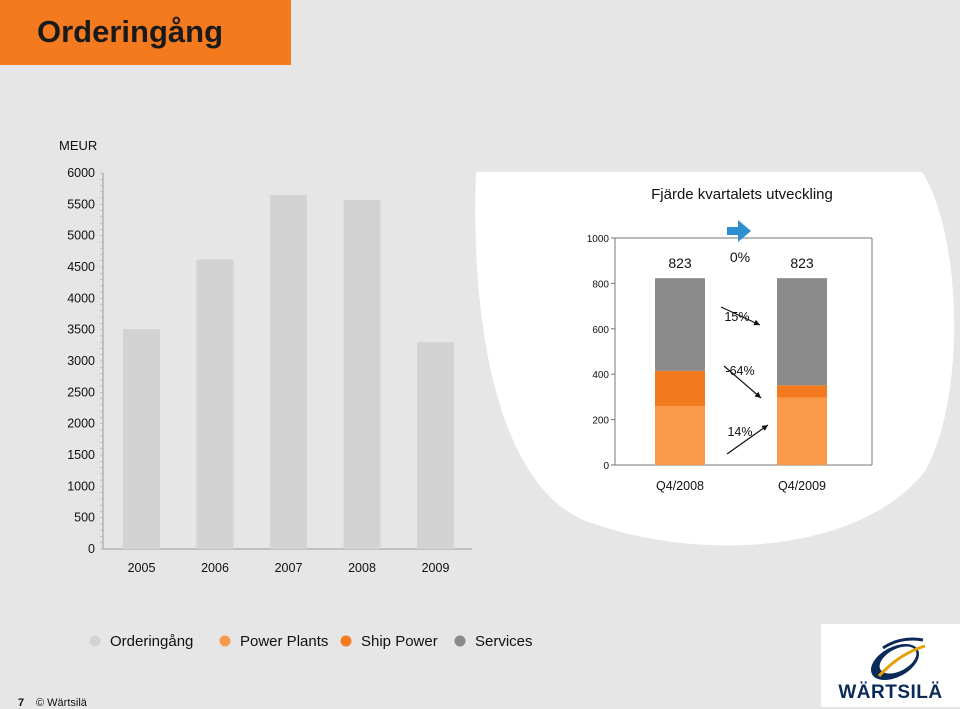  What do you see at coordinates (742, 194) in the screenshot?
I see `right-chart-title: Fjärde kvartalets utveckling` at bounding box center [742, 194].